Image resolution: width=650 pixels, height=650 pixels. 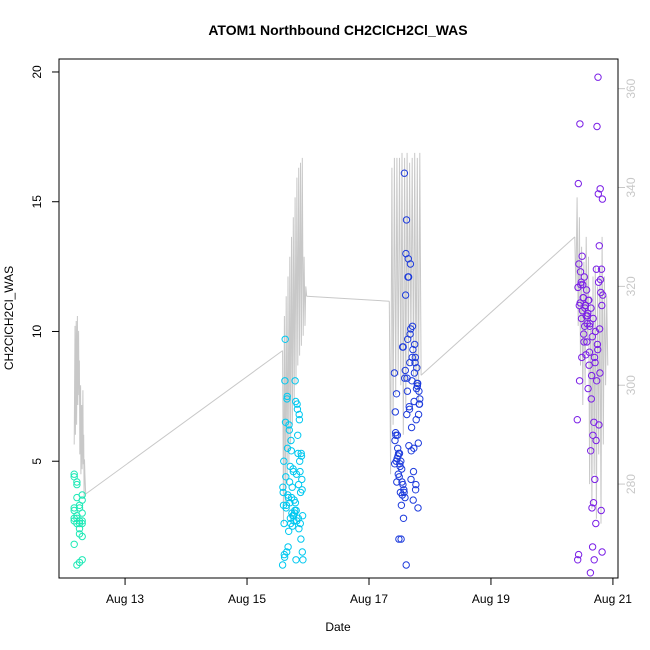 I want to click on y2-tick-label: 360, so click(x=631, y=88).